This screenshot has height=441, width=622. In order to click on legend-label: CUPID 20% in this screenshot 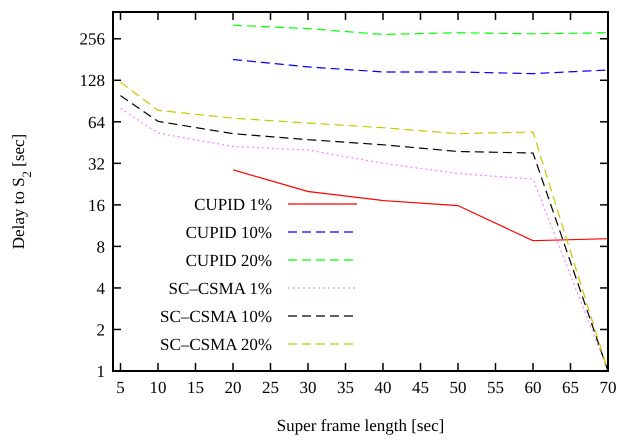, I will do `click(229, 260)`.